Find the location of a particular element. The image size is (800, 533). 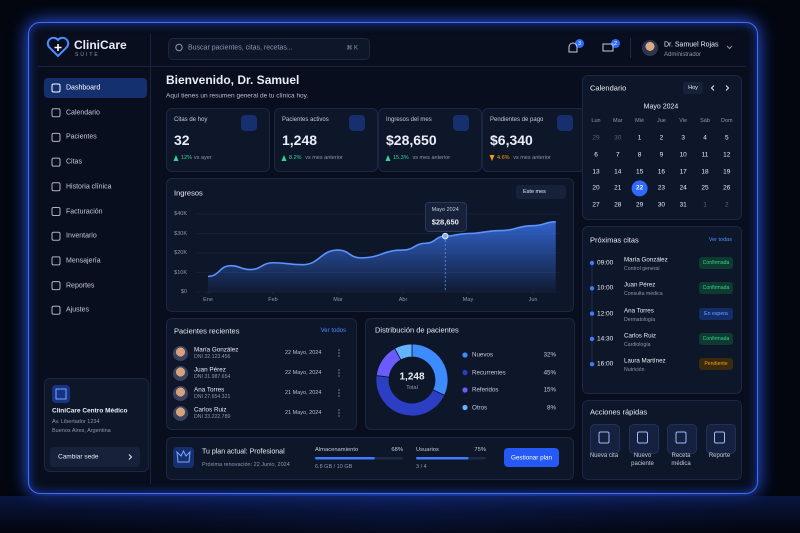

nav-item: Reportes is located at coordinates (80, 286).